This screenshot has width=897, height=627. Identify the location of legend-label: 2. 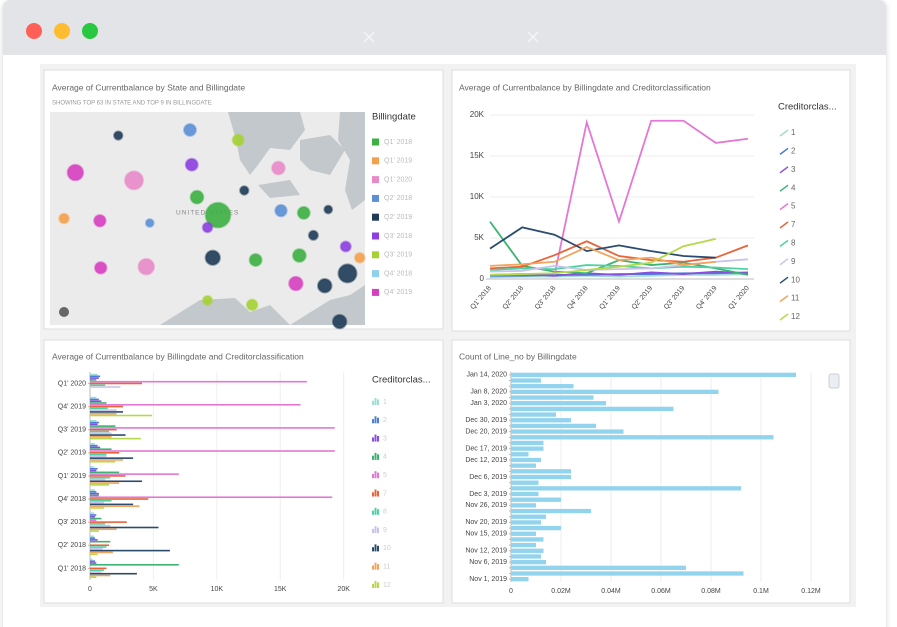
(793, 151).